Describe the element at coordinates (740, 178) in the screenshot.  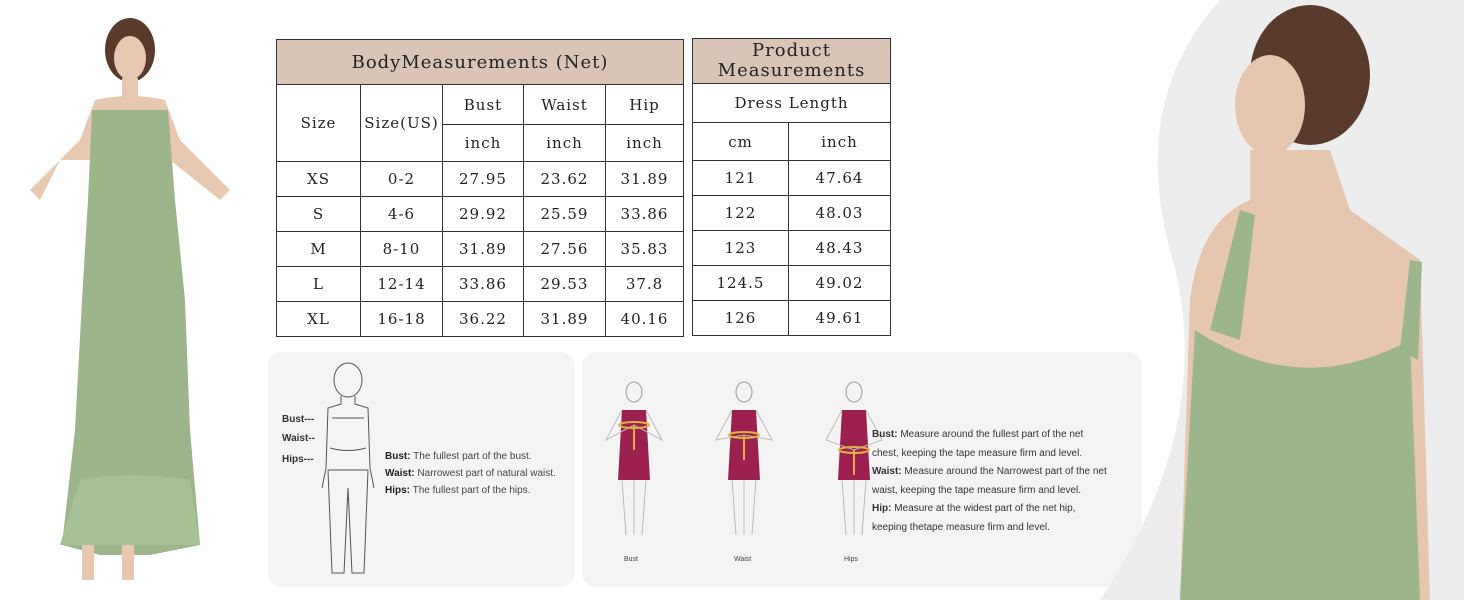
I see `cell-cm: 121` at that location.